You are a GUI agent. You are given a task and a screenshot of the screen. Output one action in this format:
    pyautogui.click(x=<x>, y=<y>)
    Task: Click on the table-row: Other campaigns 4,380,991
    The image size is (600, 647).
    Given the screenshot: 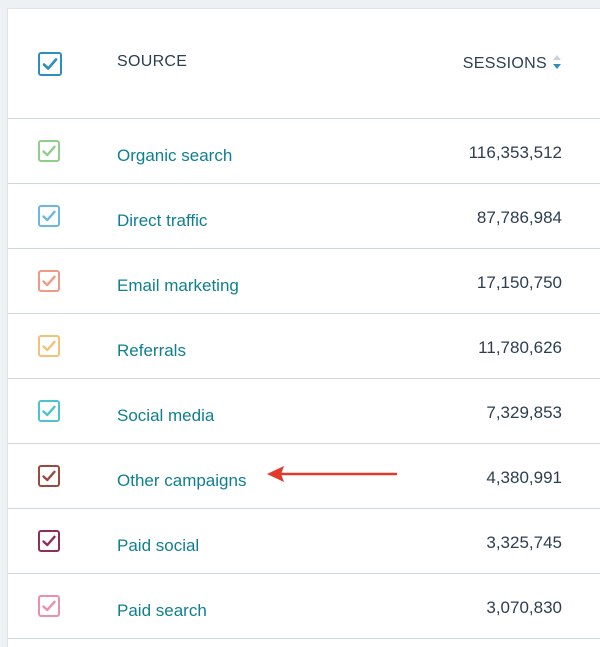 What is the action you would take?
    pyautogui.click(x=304, y=476)
    